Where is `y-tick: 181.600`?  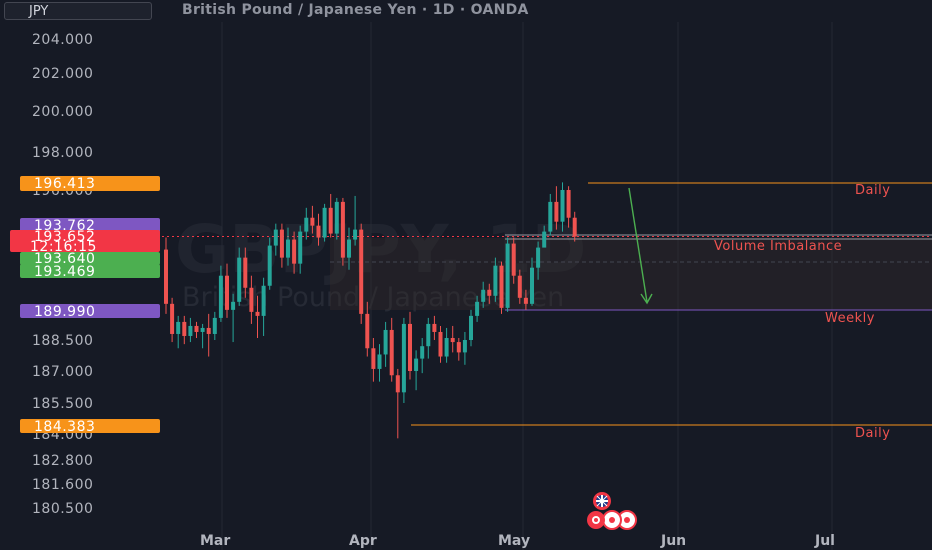 y-tick: 181.600 is located at coordinates (62, 485).